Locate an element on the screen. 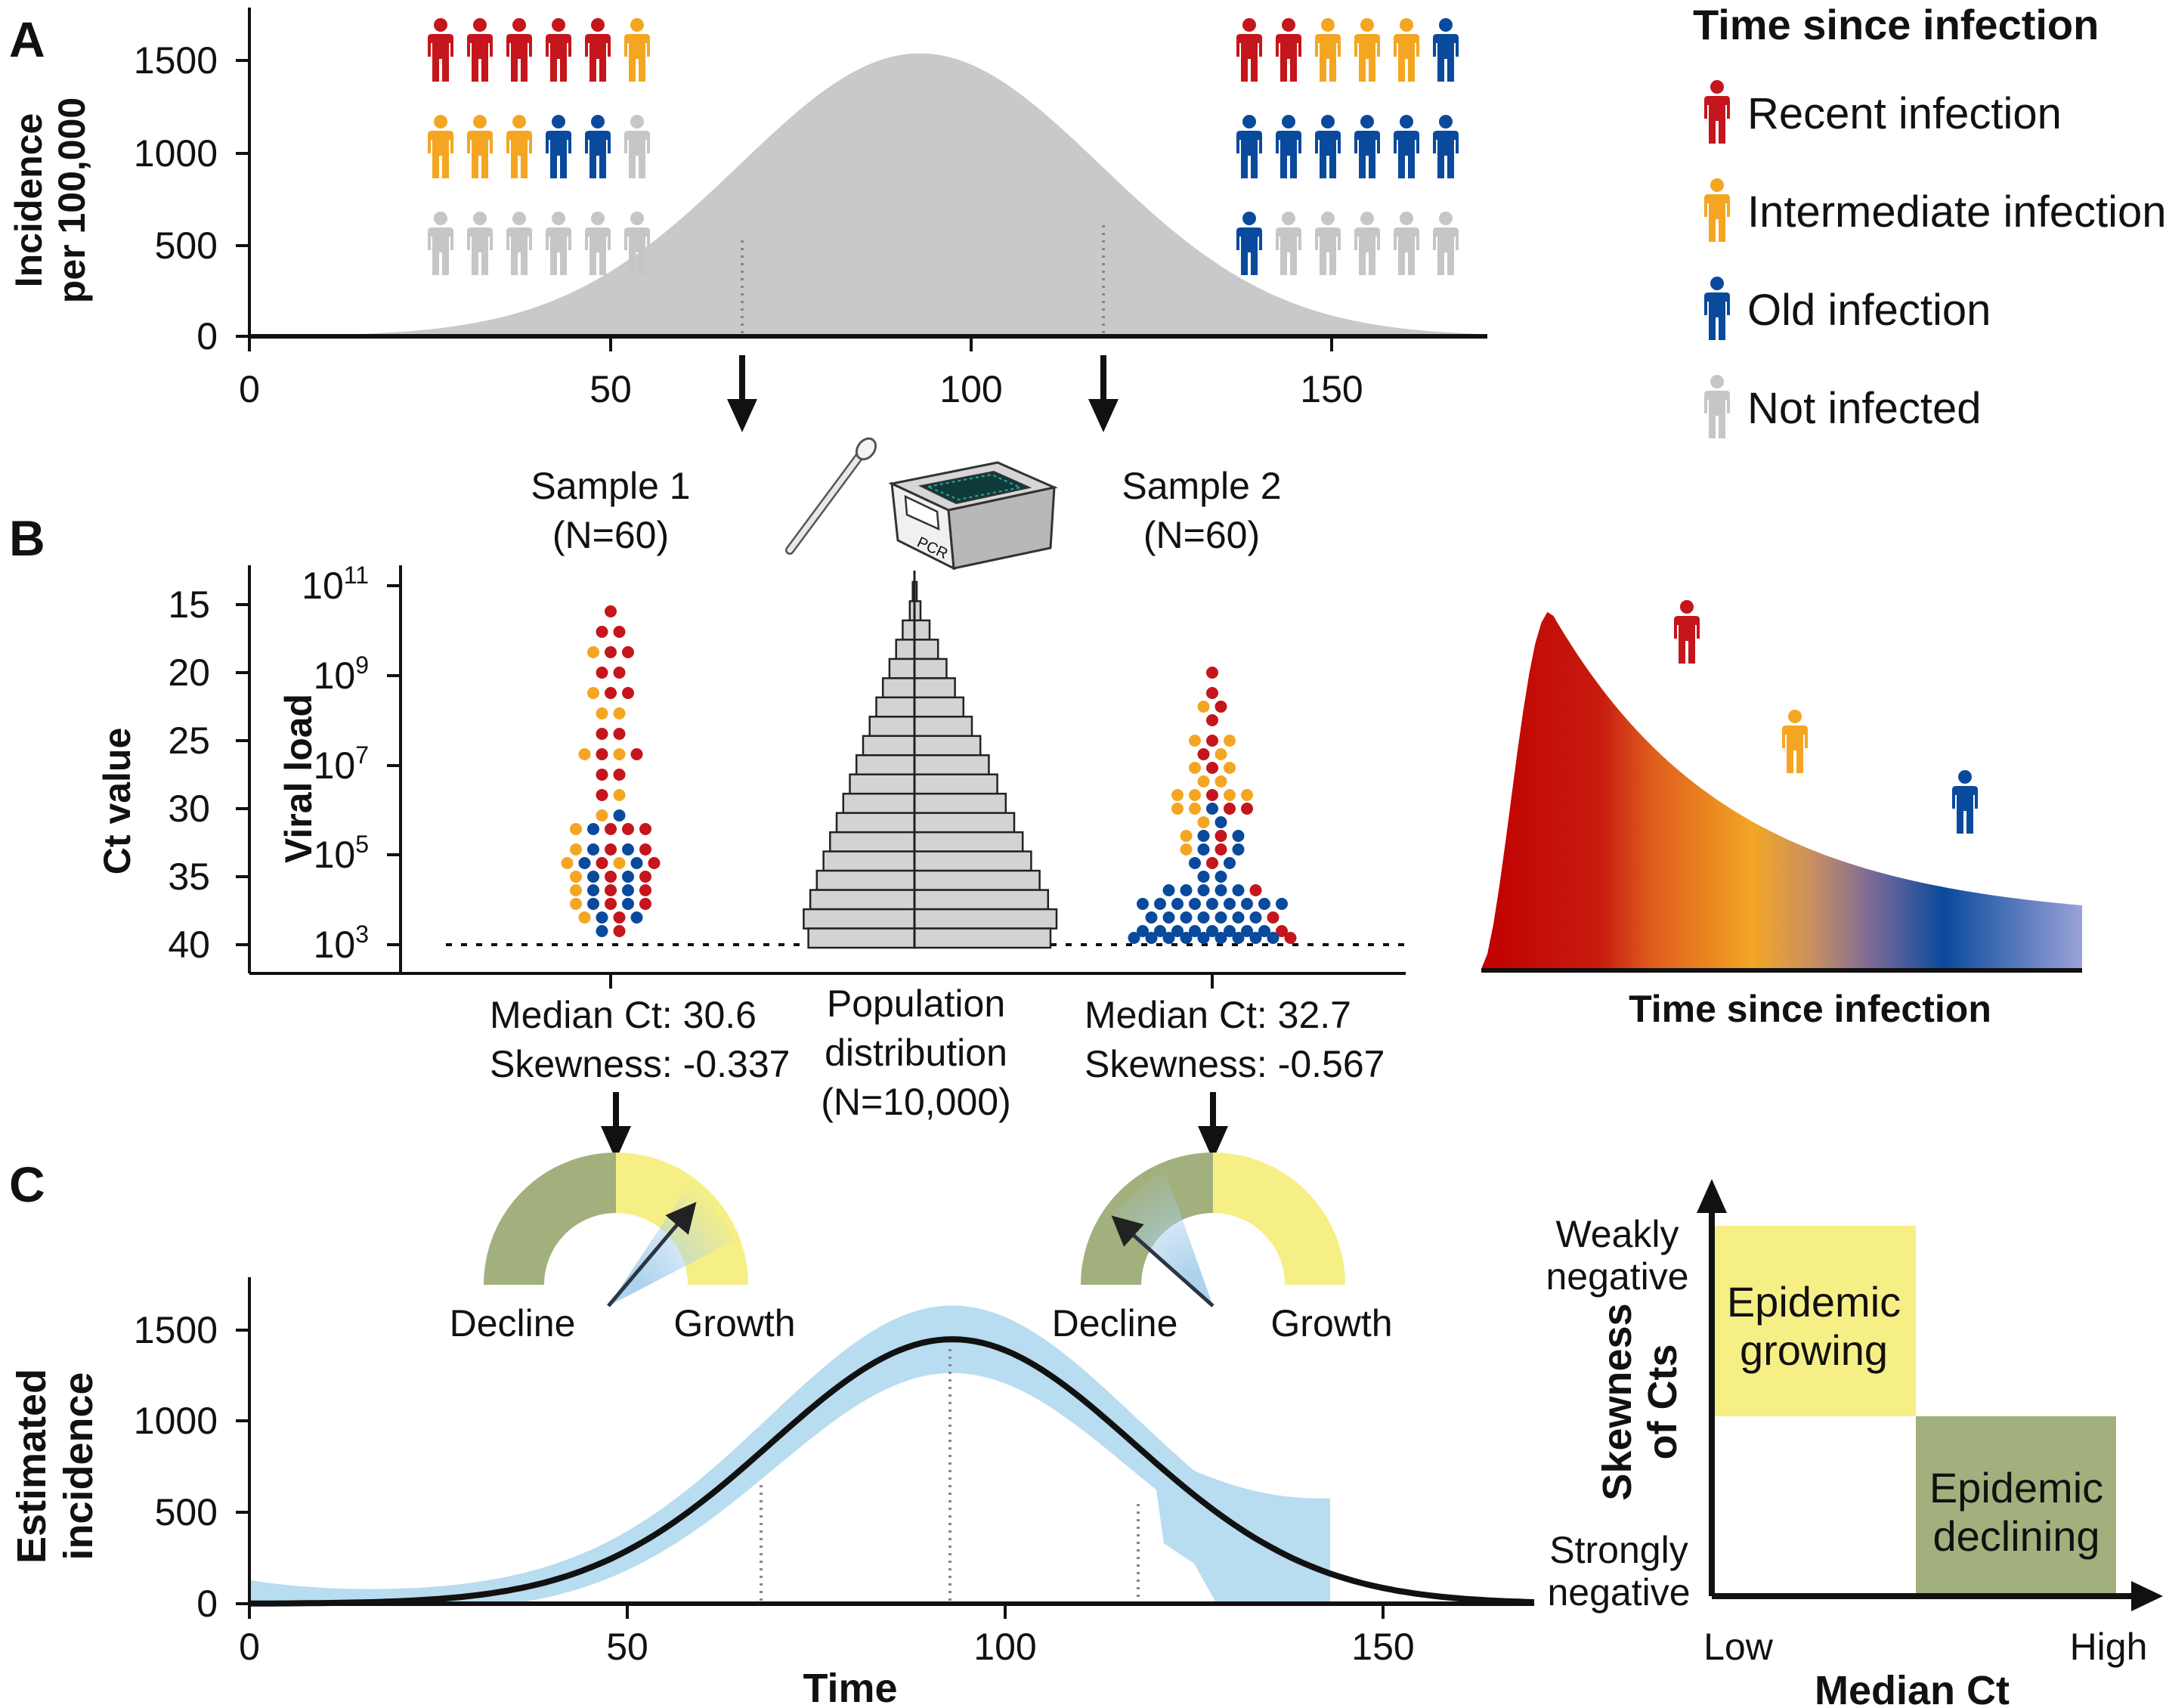  sample1-skewness: Skewness: -0.337 is located at coordinates (640, 1064).